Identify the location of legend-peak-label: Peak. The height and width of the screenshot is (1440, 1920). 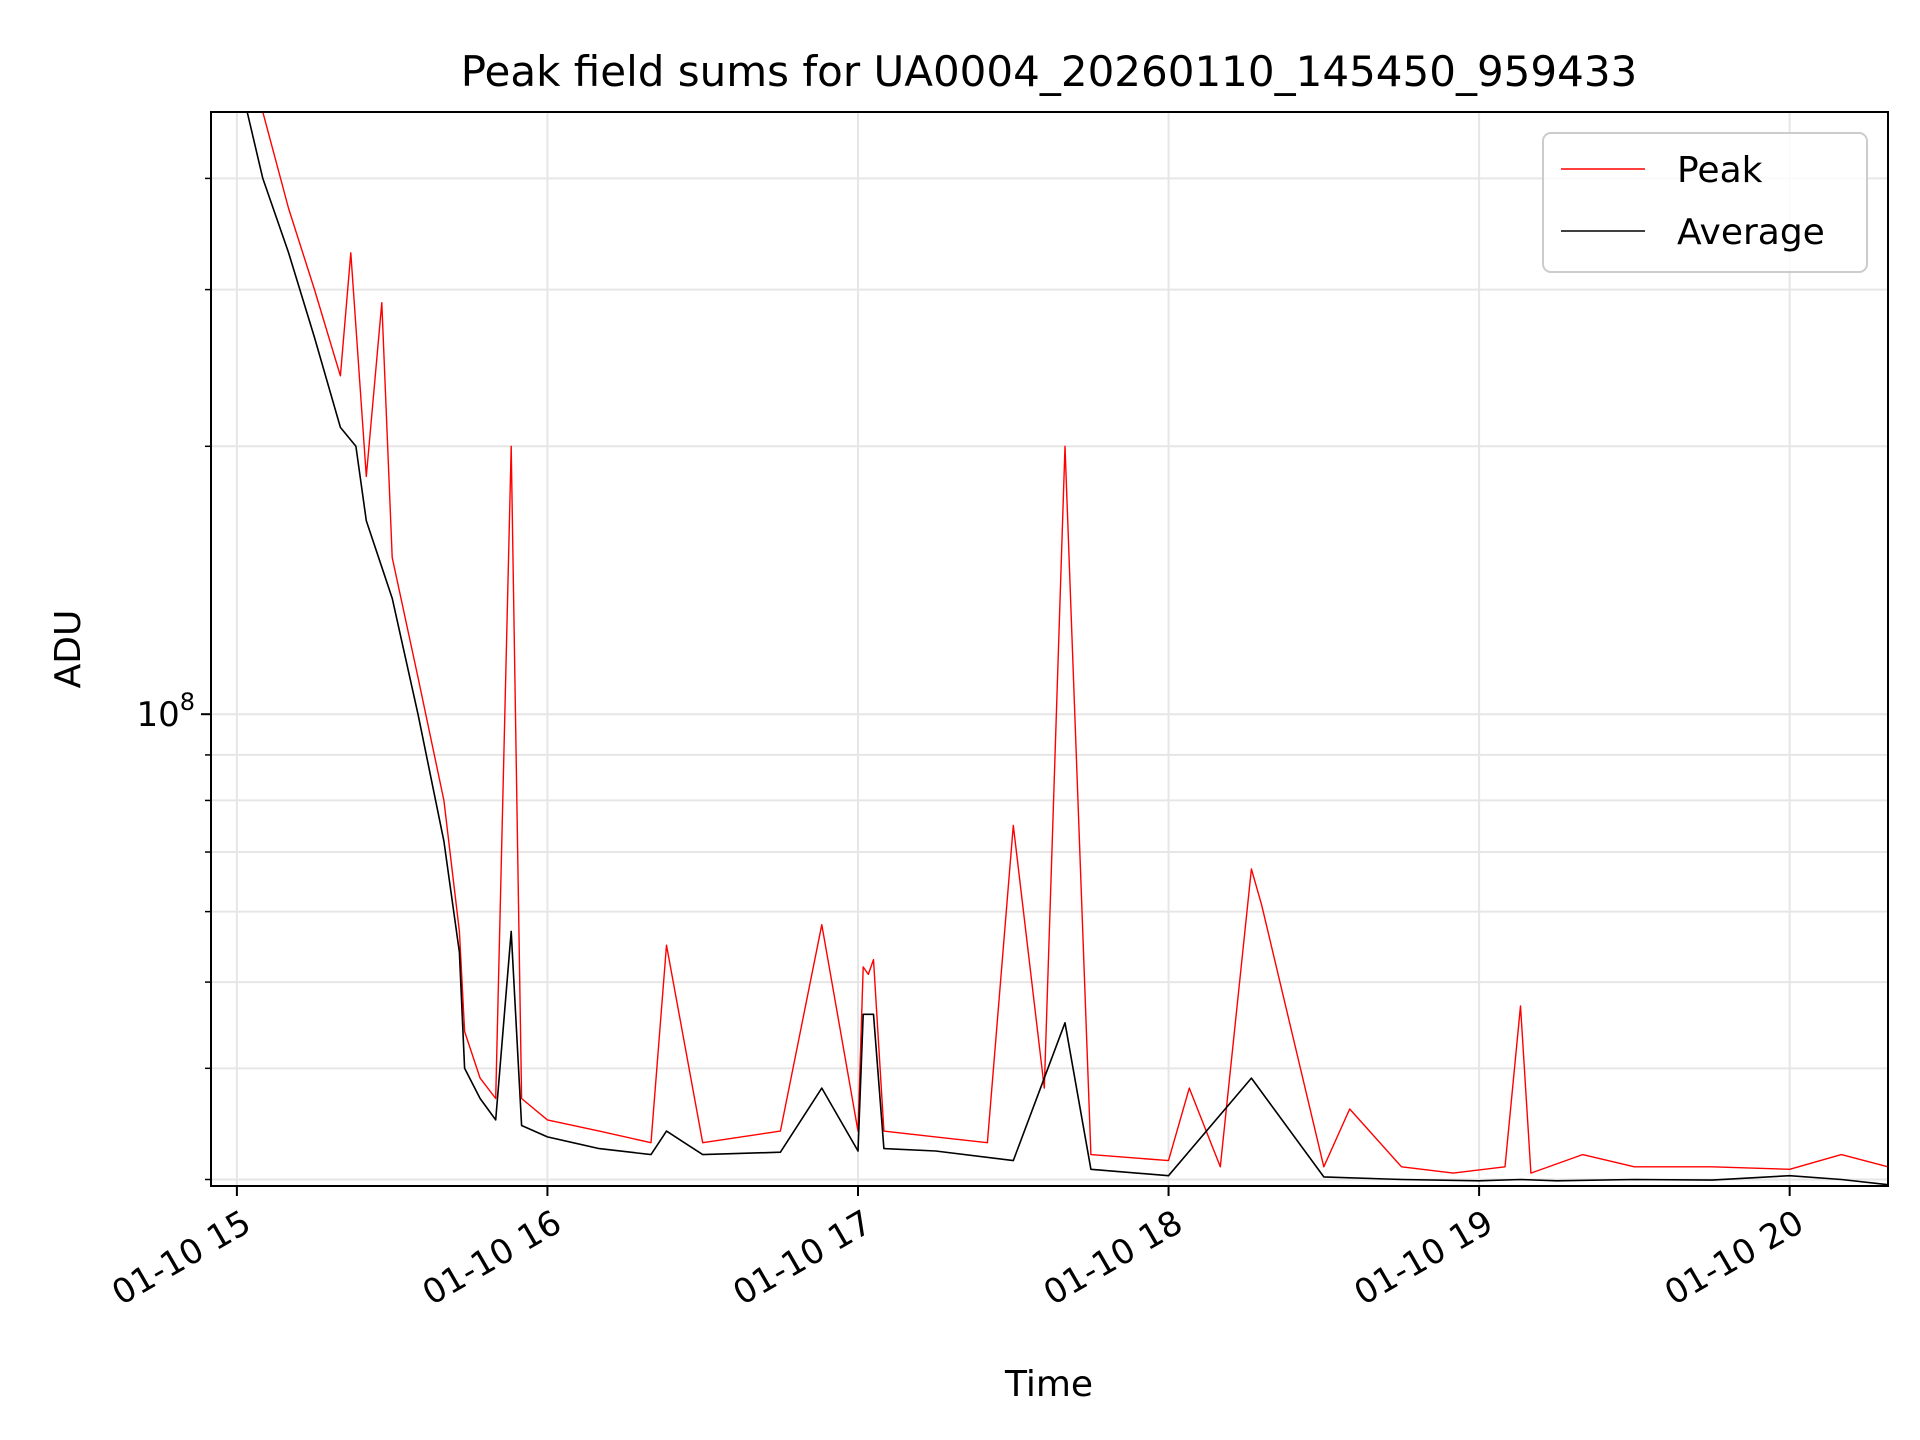
(1720, 170).